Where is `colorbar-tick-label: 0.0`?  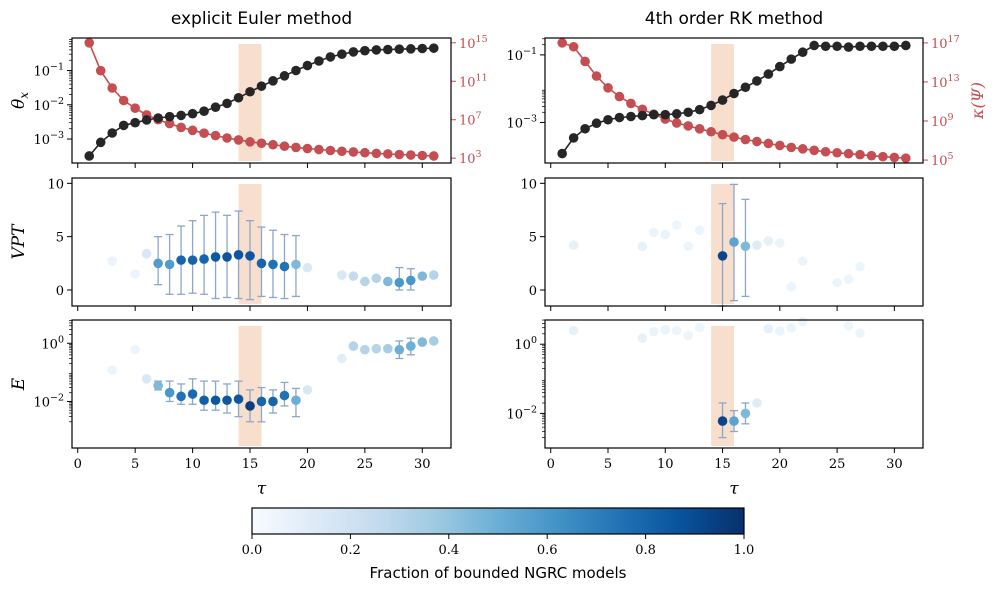
colorbar-tick-label: 0.0 is located at coordinates (252, 550).